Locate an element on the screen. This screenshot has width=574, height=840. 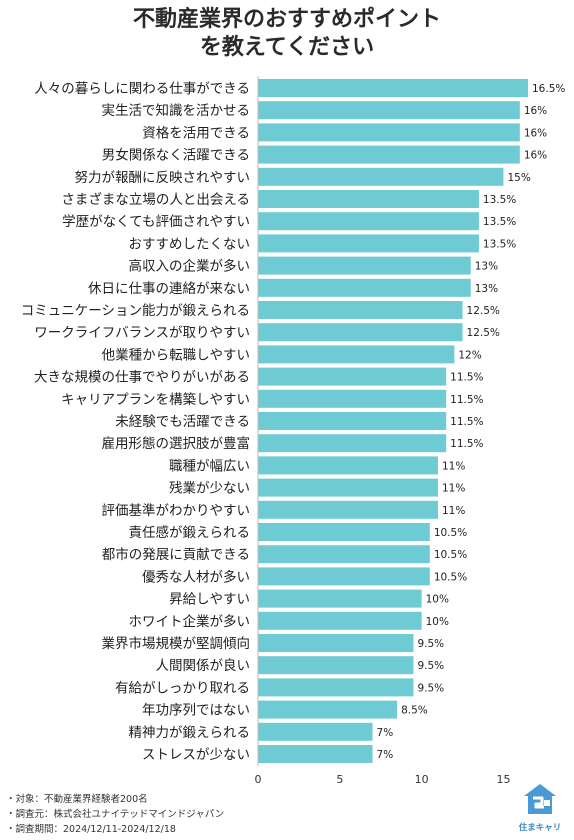
category-label: 責任感が鍛えられる is located at coordinates (190, 532).